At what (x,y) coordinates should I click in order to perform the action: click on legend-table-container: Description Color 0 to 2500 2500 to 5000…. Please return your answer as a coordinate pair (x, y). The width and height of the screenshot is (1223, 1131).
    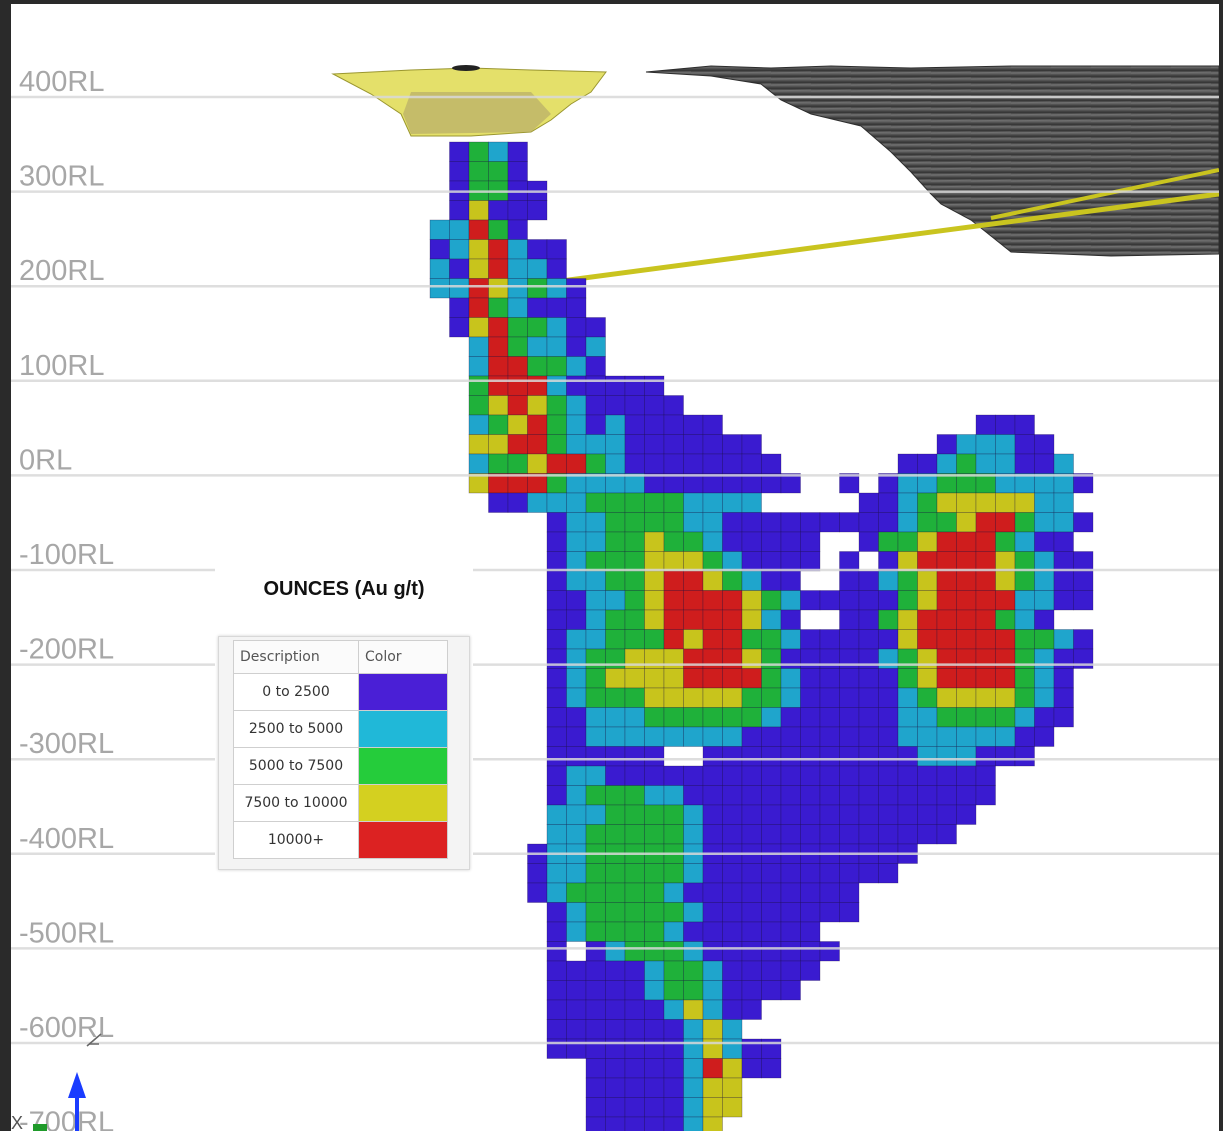
    Looking at the image, I should click on (344, 753).